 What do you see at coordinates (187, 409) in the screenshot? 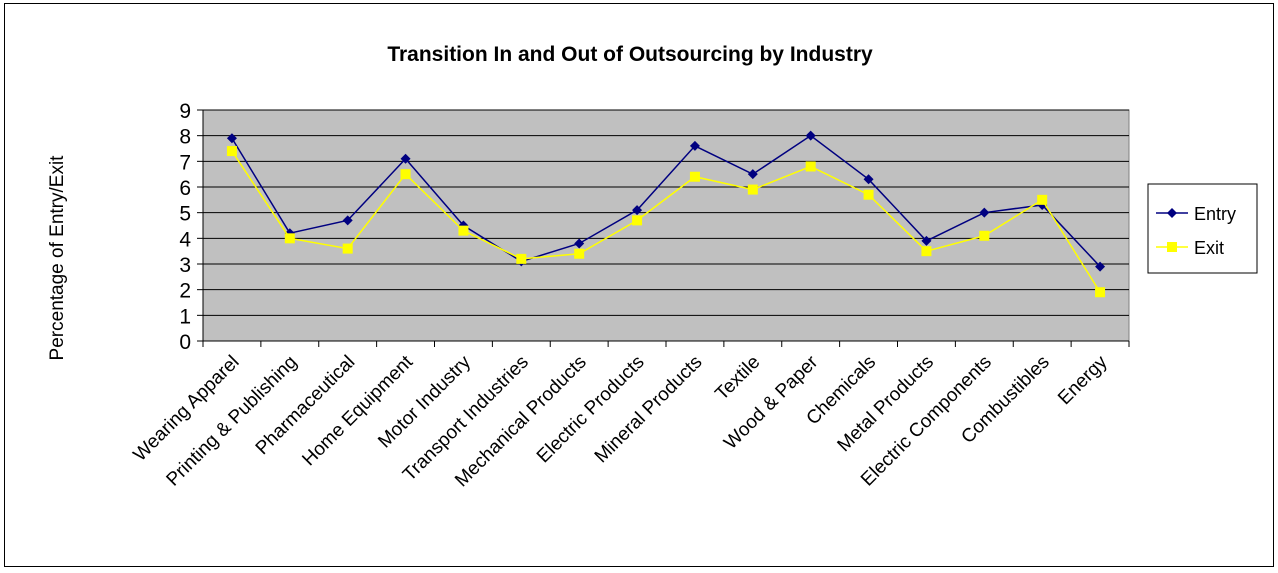
I see `x-tick-label: Wearing Apparel` at bounding box center [187, 409].